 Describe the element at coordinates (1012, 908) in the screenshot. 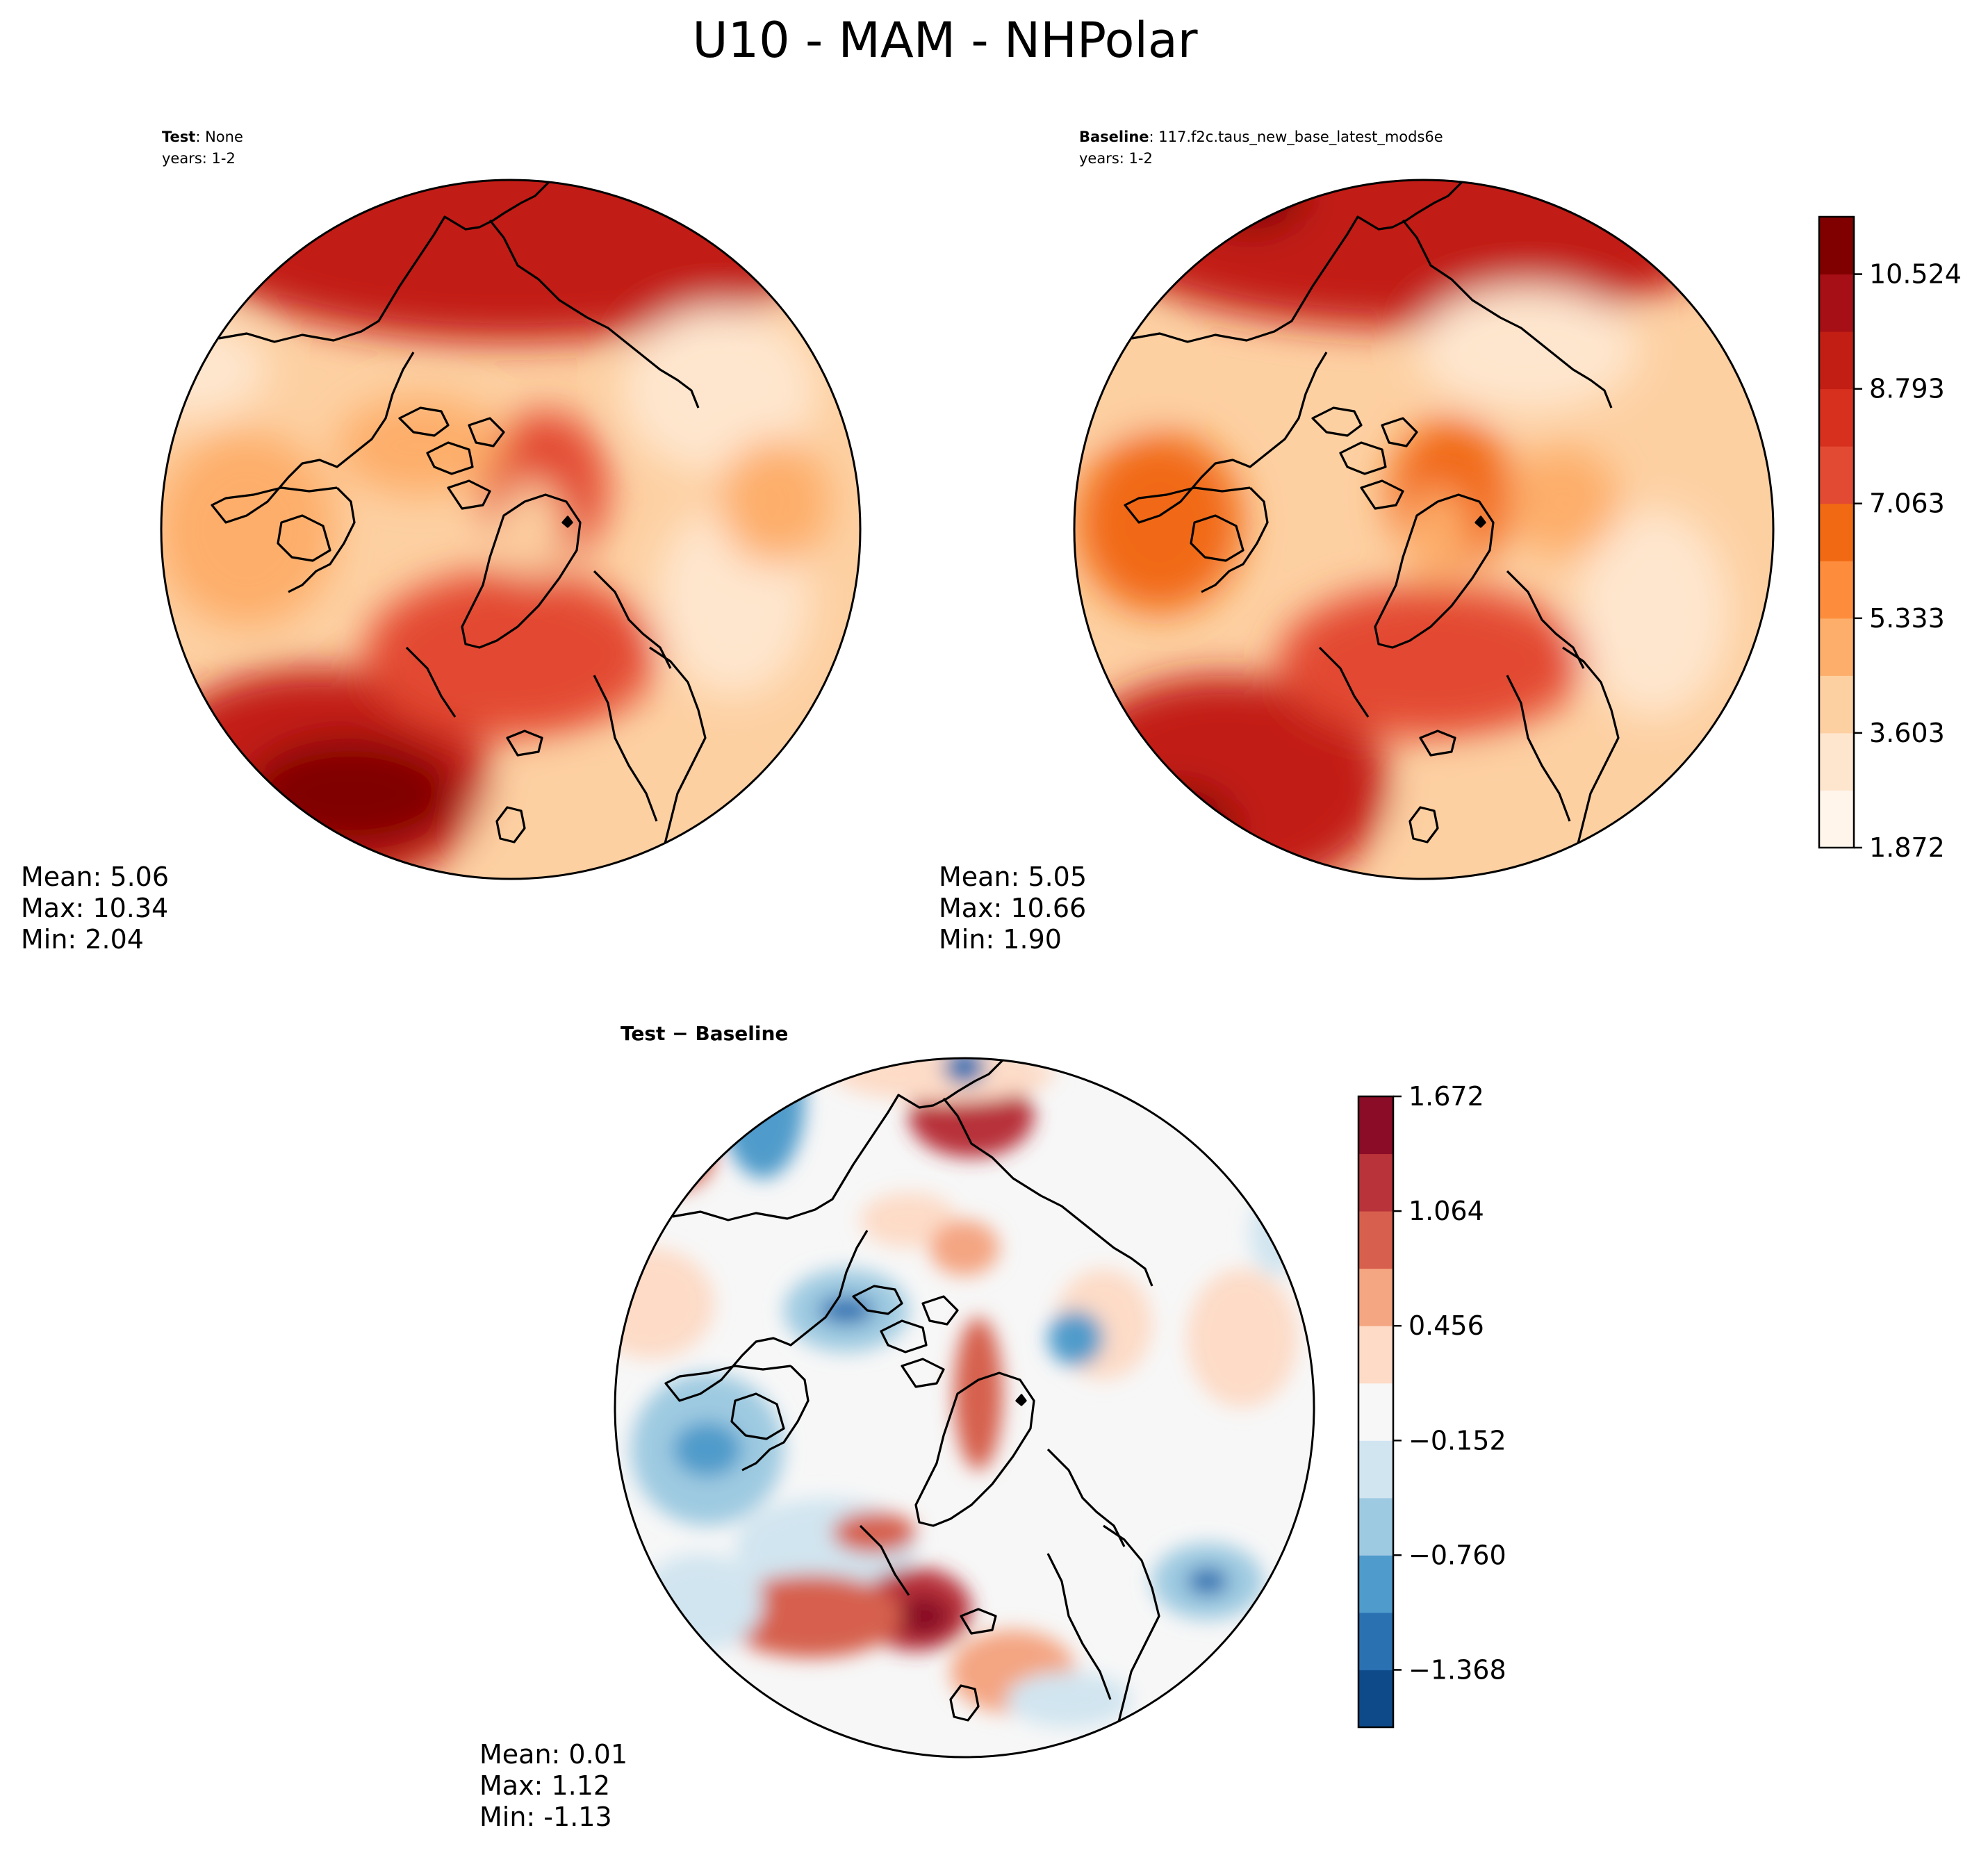

I see `panel-baseline-max: Max: 10.66` at that location.